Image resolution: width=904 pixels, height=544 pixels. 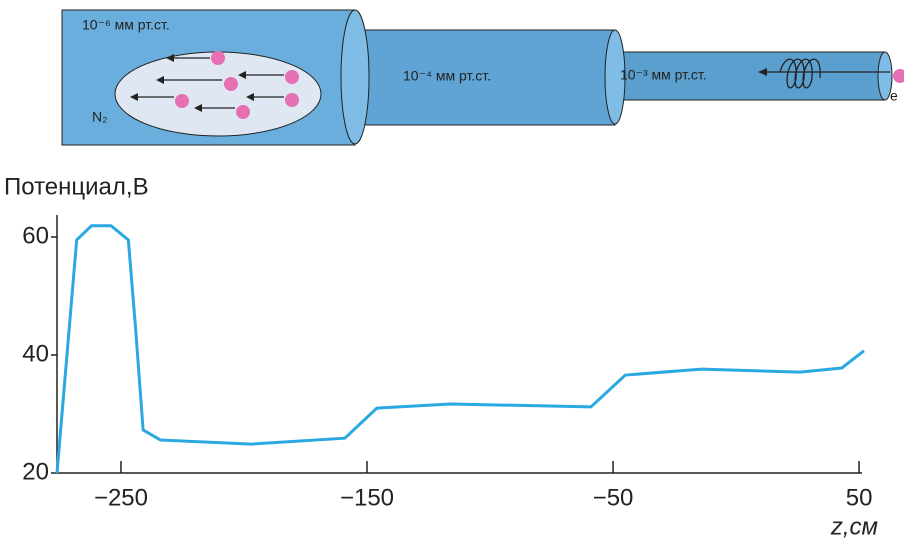 What do you see at coordinates (126, 25) in the screenshot?
I see `pressure-label: 10⁻⁶ мм рт.ст.` at bounding box center [126, 25].